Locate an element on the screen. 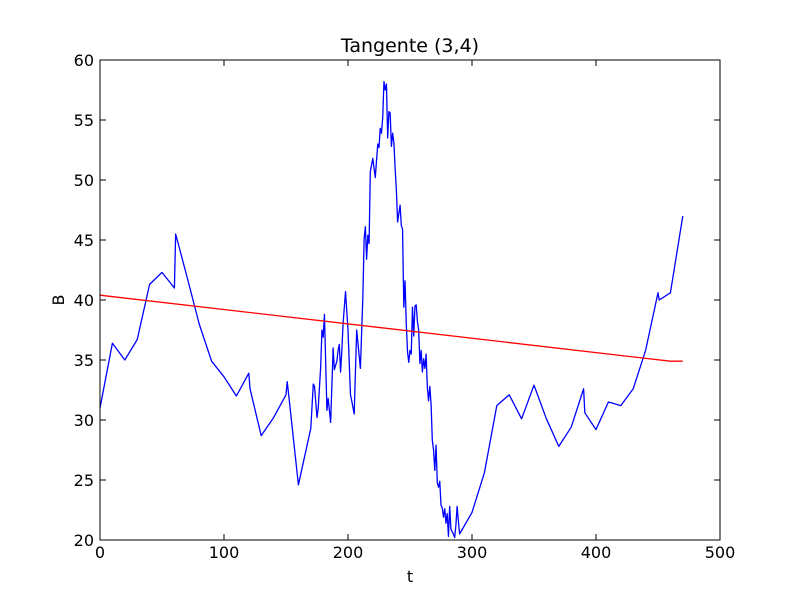 The height and width of the screenshot is (600, 800). chart-title: Tangente (3,4) is located at coordinates (409, 46).